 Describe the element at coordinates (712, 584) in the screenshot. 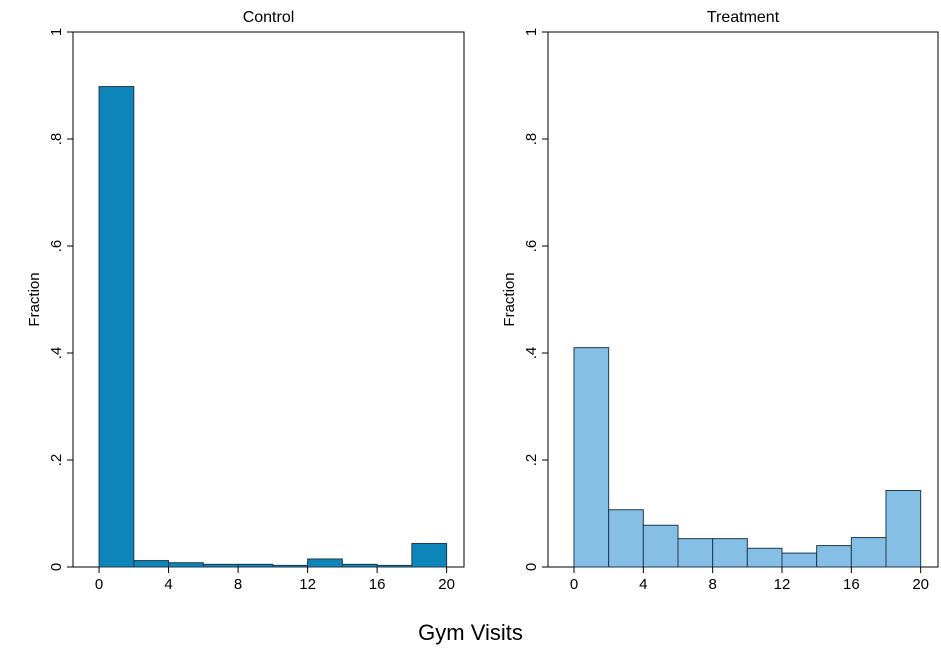

I see `treatment-x-tick-label: 8` at that location.